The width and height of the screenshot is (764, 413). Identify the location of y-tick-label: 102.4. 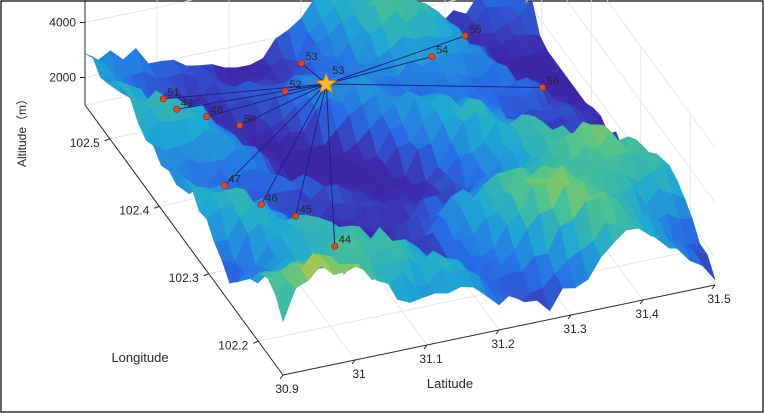
(134, 210).